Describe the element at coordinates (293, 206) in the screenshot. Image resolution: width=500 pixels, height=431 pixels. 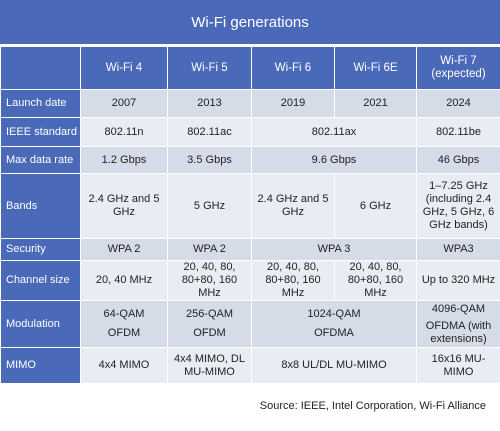
I see `cell-bands-wifi6: 2.4 GHz and 5 GHz` at that location.